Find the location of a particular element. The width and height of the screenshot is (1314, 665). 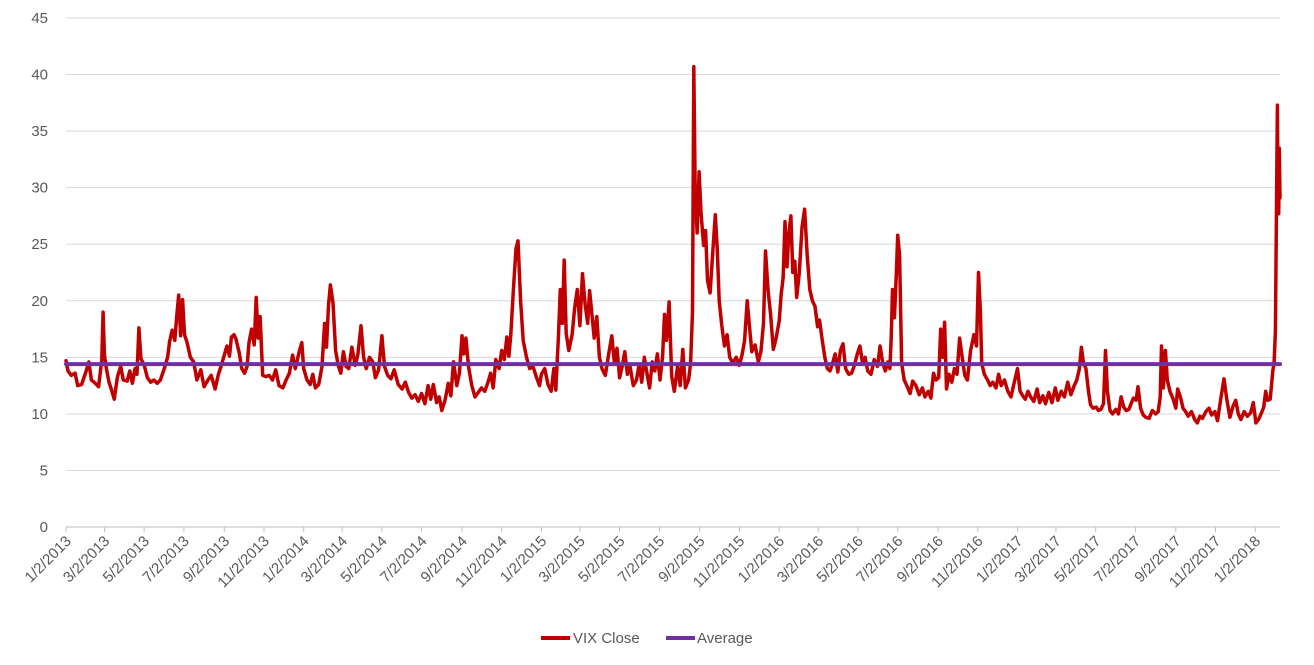

y-tick-label-5: 5 is located at coordinates (44, 470).